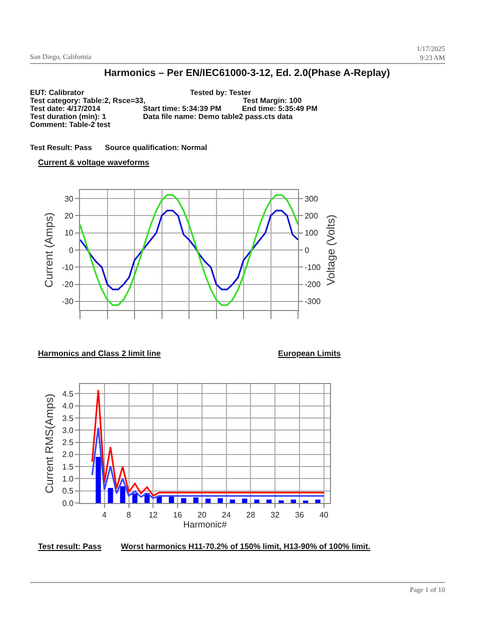 The height and width of the screenshot is (622, 494). What do you see at coordinates (331, 250) in the screenshot?
I see `y2-axis-title: Voltage (Volts)` at bounding box center [331, 250].